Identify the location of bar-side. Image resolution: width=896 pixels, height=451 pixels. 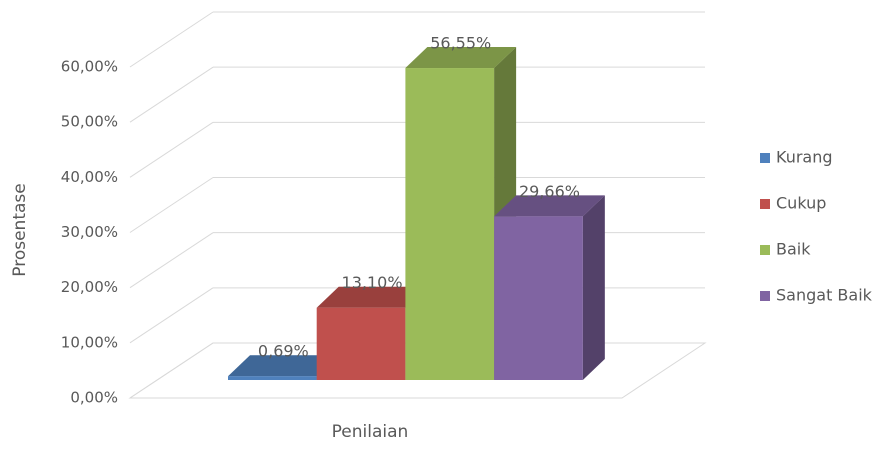
(593, 287).